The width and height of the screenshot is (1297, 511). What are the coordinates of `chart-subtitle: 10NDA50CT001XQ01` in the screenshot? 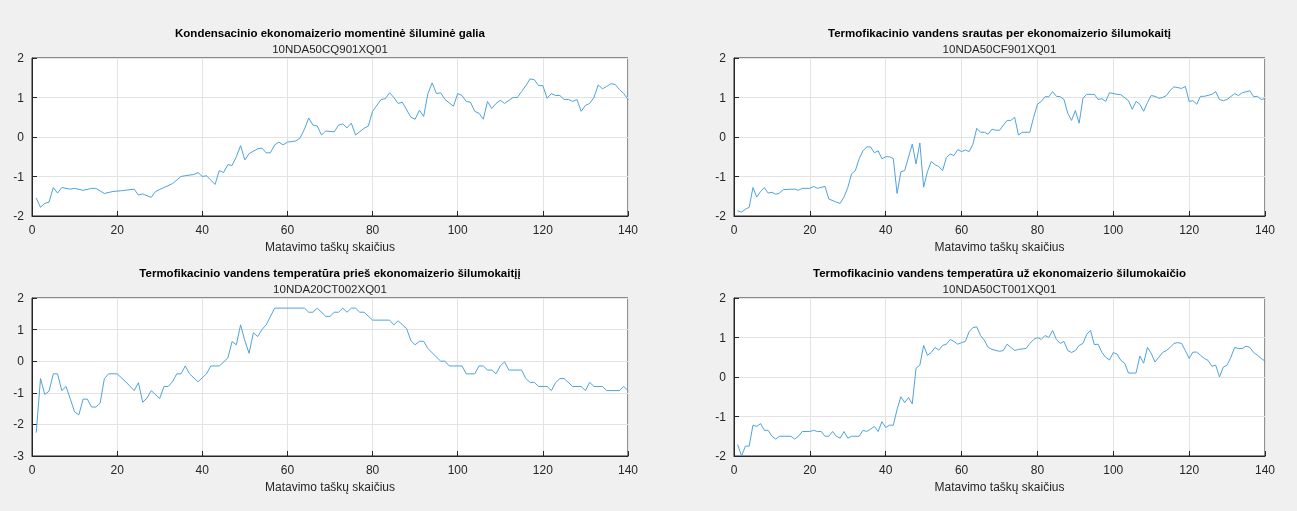 It's located at (999, 289).